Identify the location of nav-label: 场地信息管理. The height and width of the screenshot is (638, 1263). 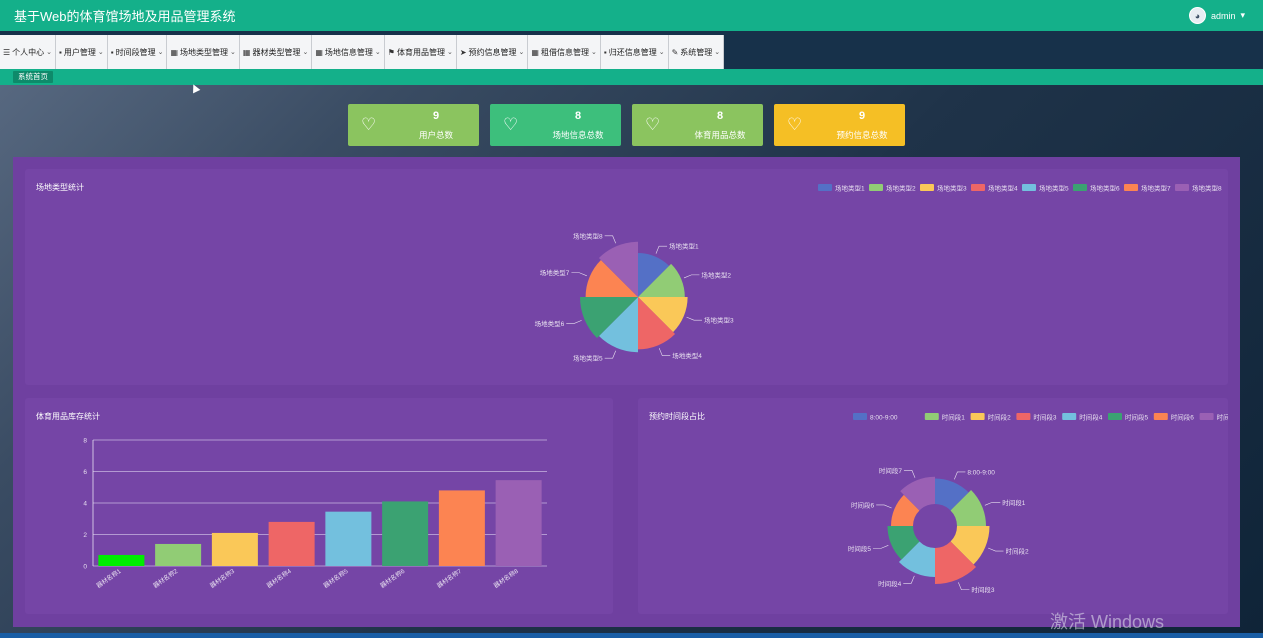
(348, 52).